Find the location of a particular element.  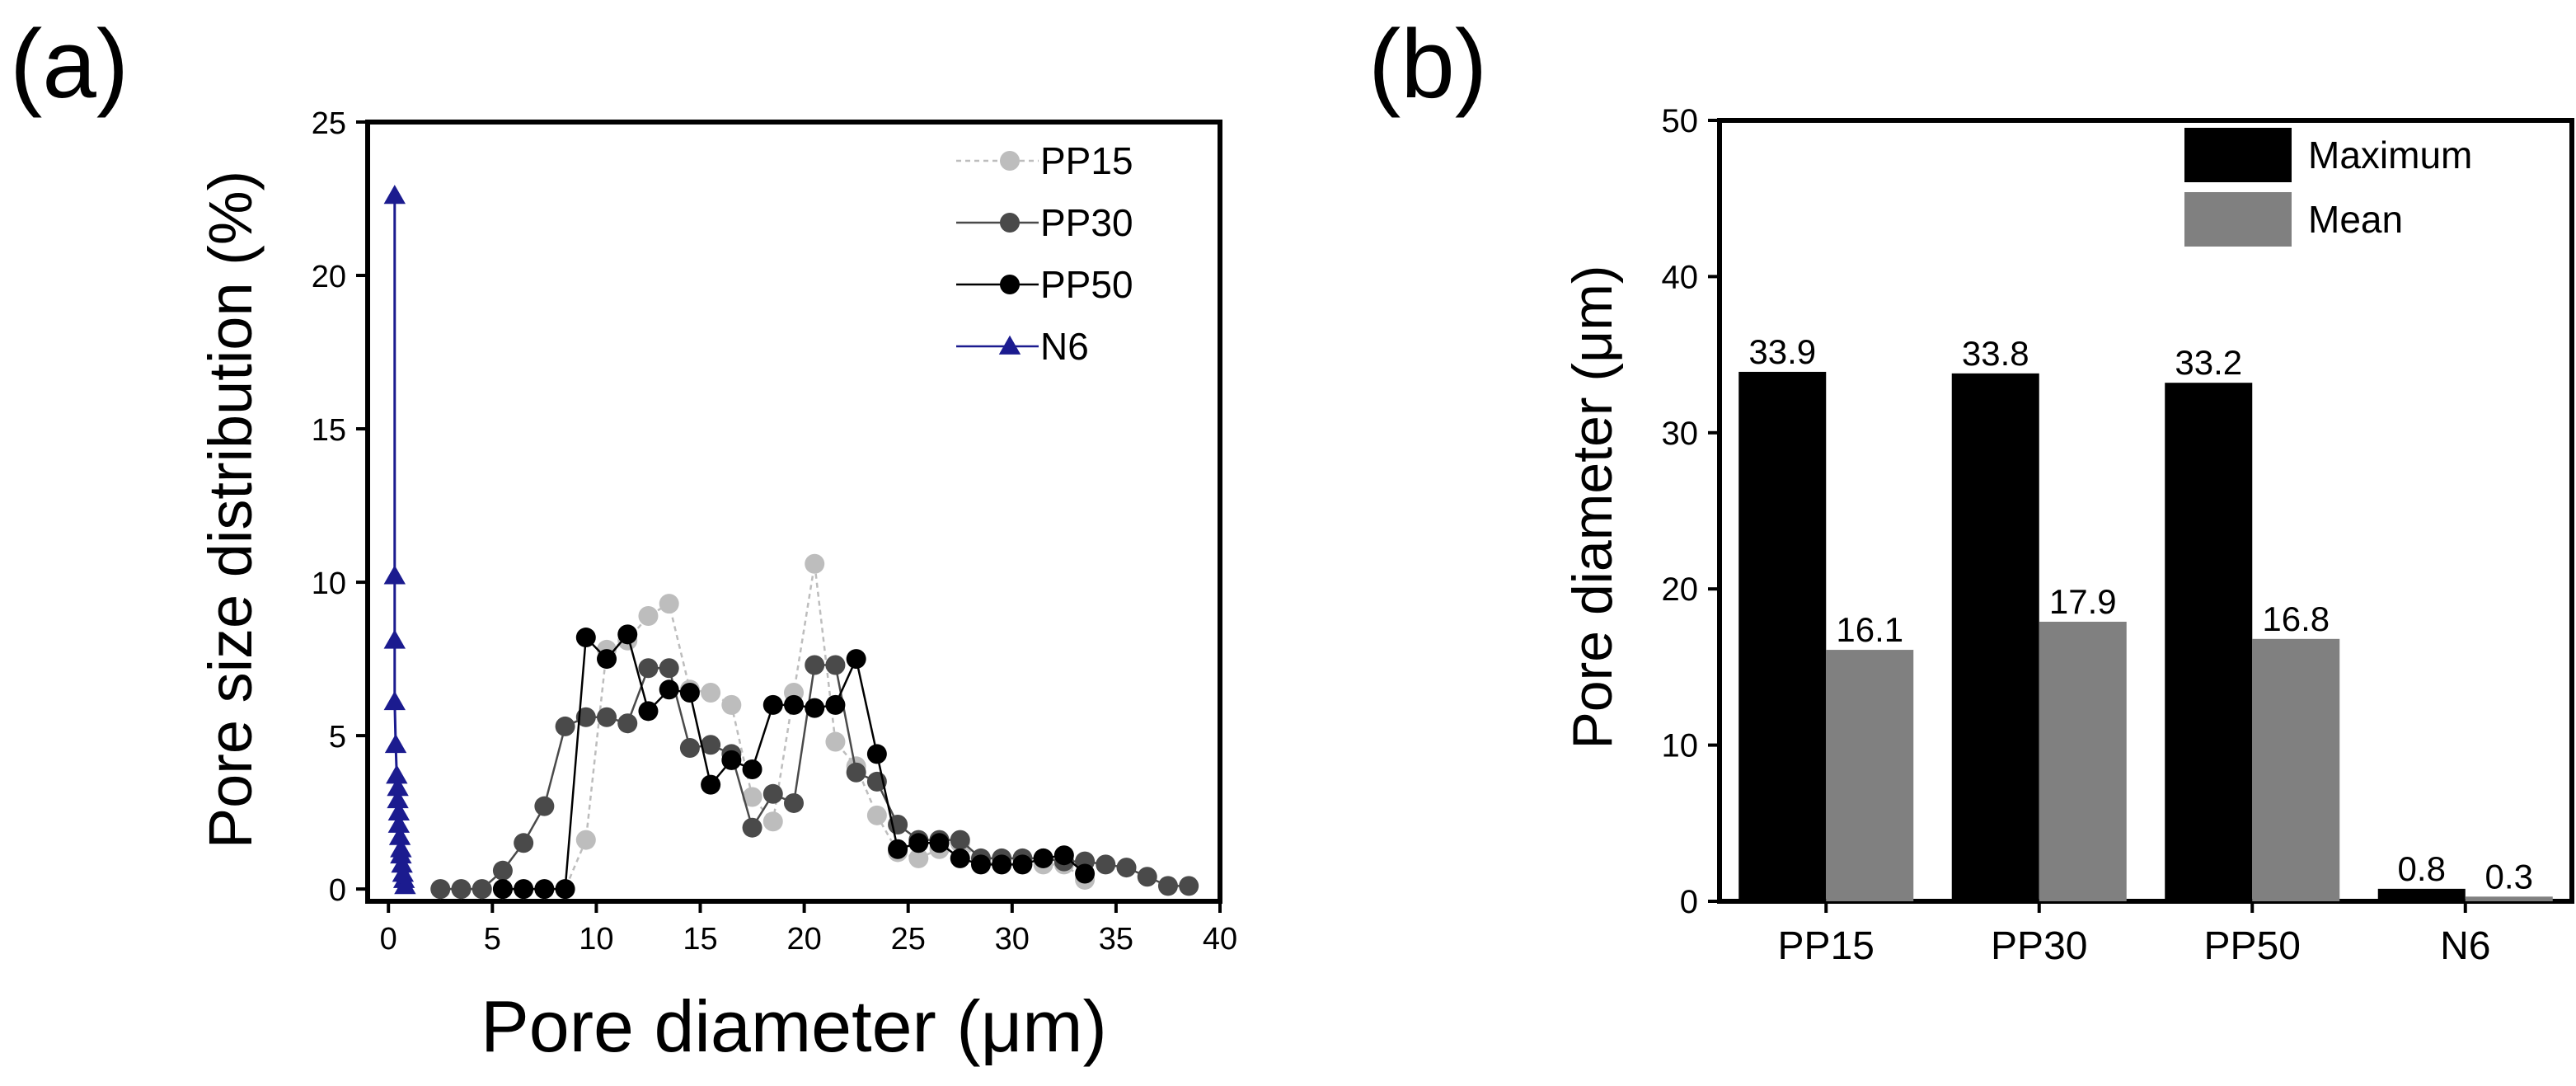

x-tick-label: 40 is located at coordinates (1220, 939).